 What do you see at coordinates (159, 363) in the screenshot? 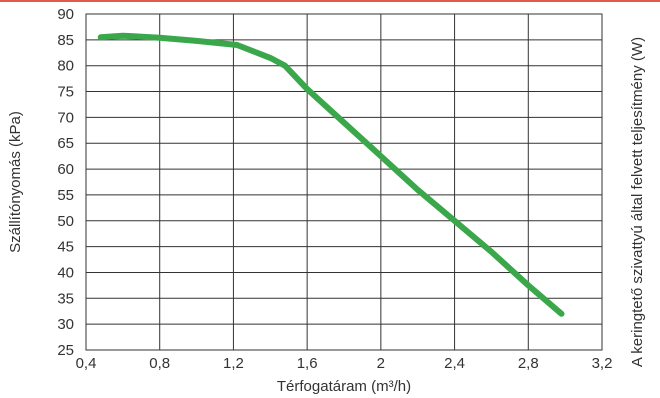
I see `x-tick-label: 0,8` at bounding box center [159, 363].